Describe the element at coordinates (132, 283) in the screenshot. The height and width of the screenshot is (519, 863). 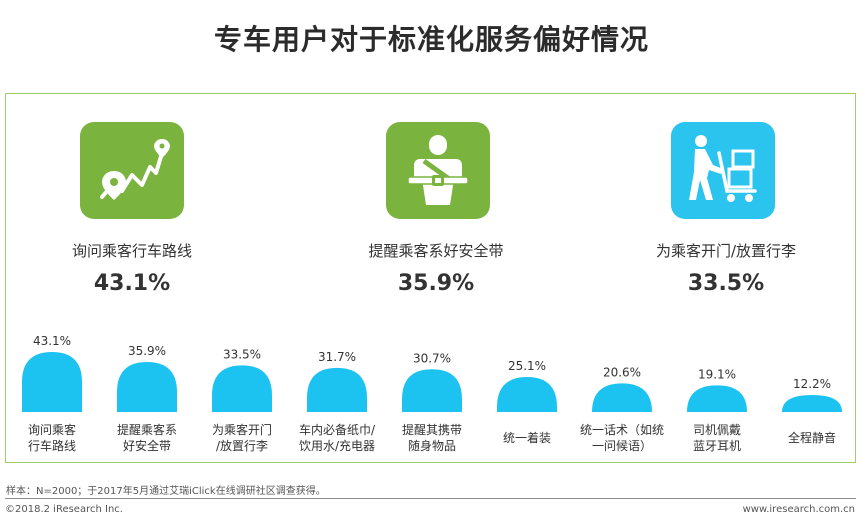
I see `highlight-value-1: 43.1%` at that location.